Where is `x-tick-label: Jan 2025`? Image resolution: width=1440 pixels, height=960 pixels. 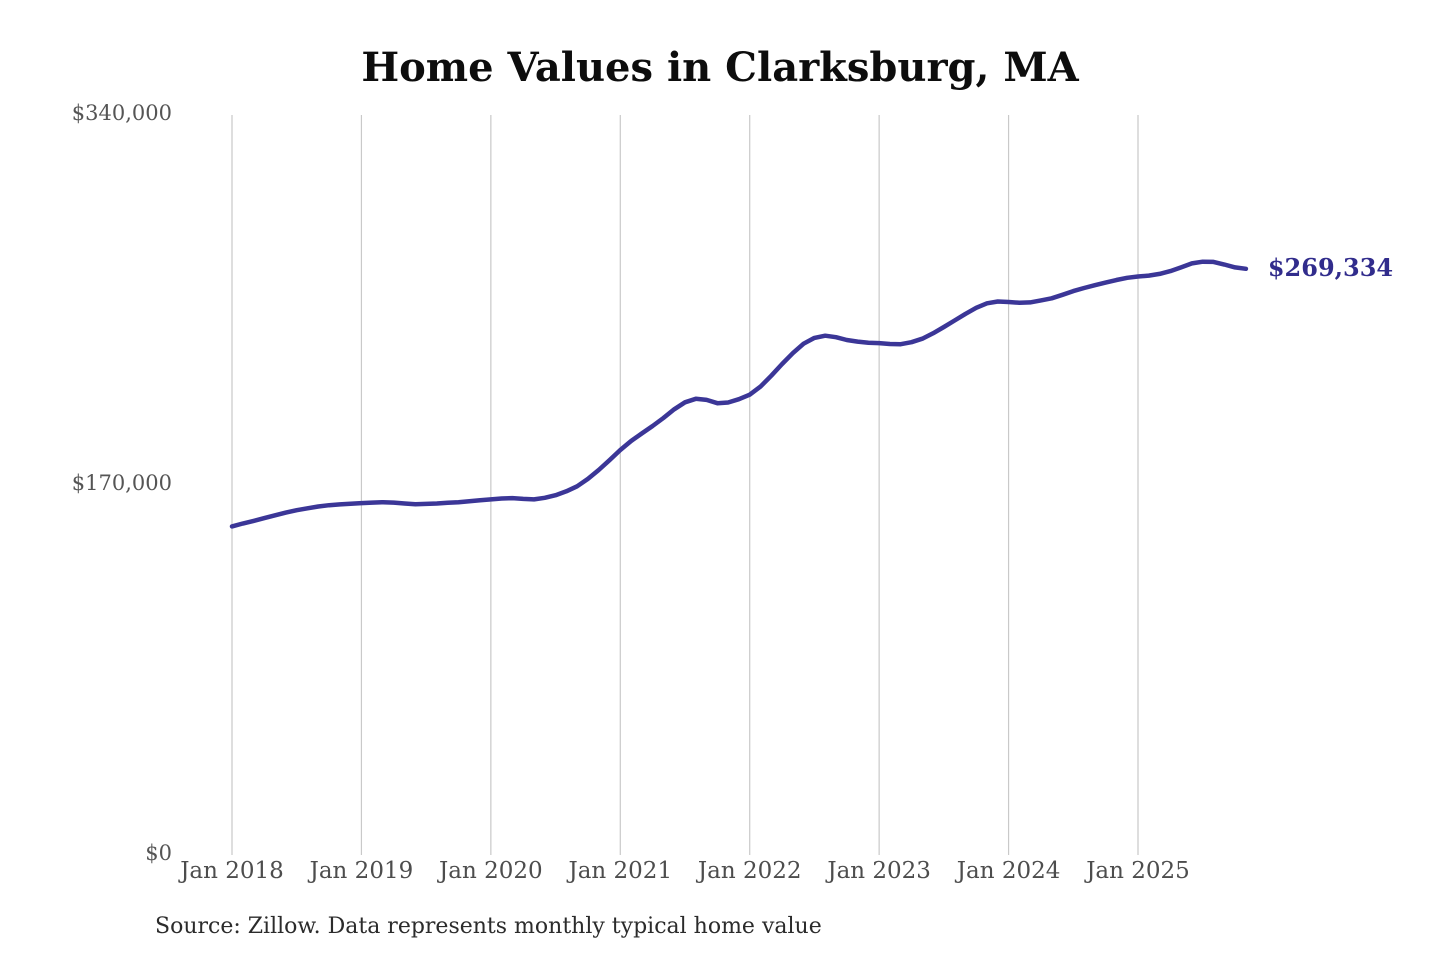
x-tick-label: Jan 2025 is located at coordinates (1138, 871).